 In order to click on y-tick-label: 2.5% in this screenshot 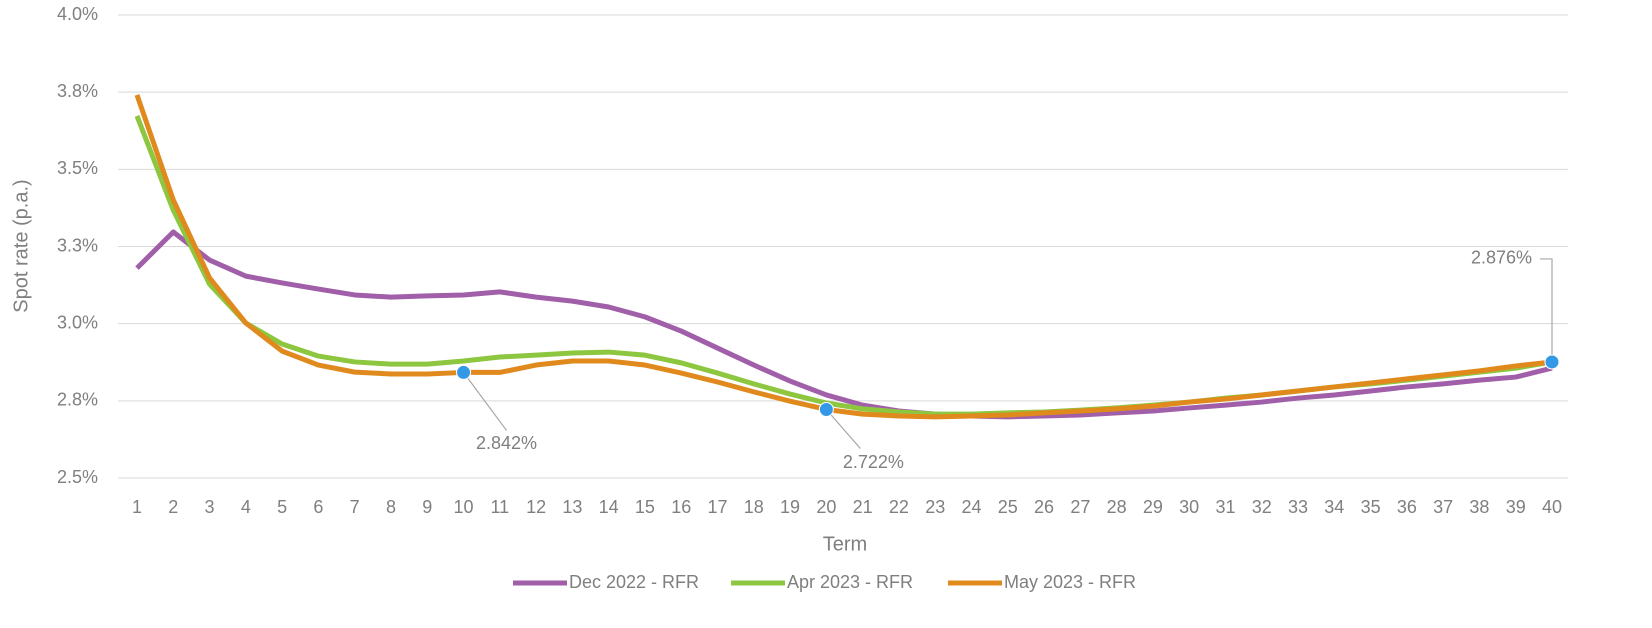, I will do `click(77, 477)`.